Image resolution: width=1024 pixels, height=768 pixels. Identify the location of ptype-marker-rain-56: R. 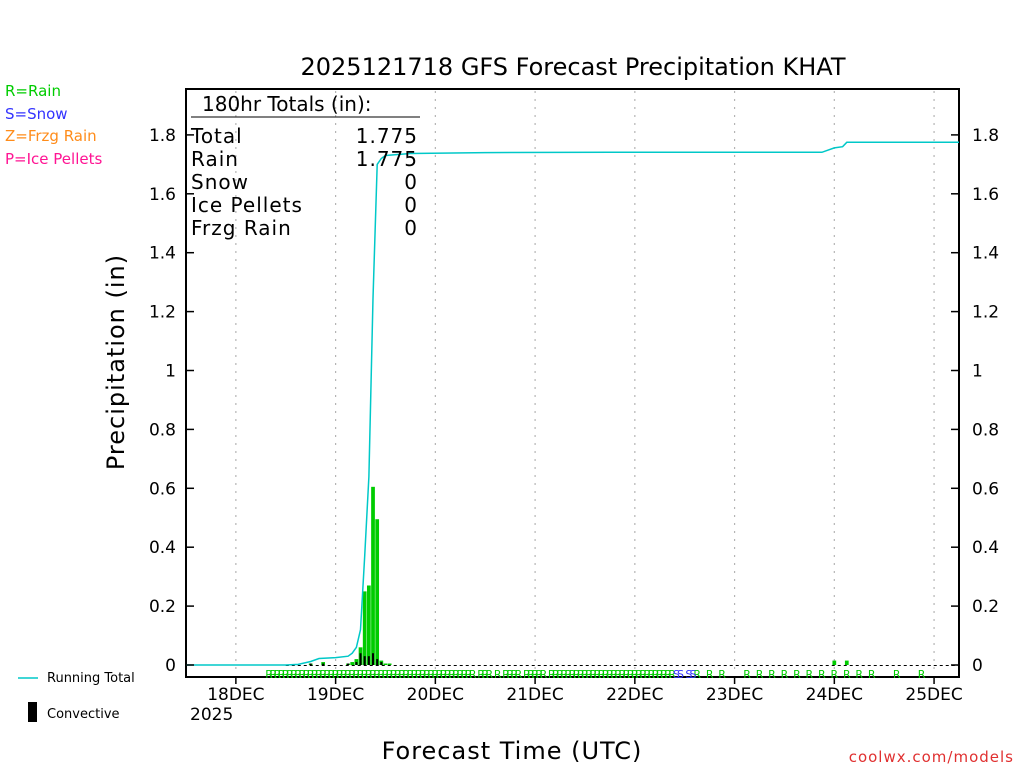
(514, 674).